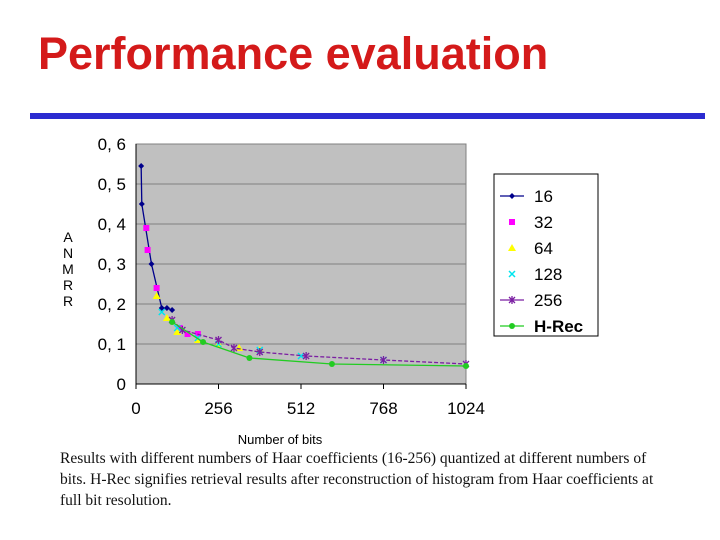 The width and height of the screenshot is (720, 540). Describe the element at coordinates (367, 116) in the screenshot. I see `title-divider` at that location.